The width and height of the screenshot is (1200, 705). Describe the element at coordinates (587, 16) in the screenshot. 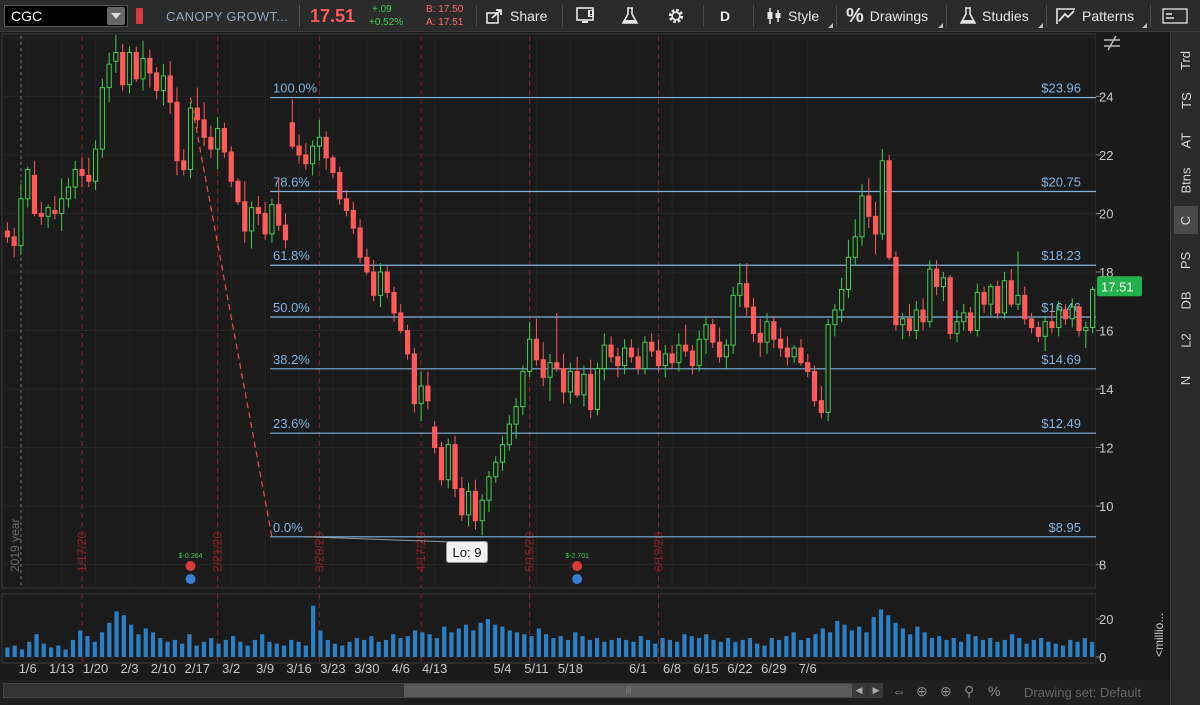

I see `chart-alert-button` at that location.